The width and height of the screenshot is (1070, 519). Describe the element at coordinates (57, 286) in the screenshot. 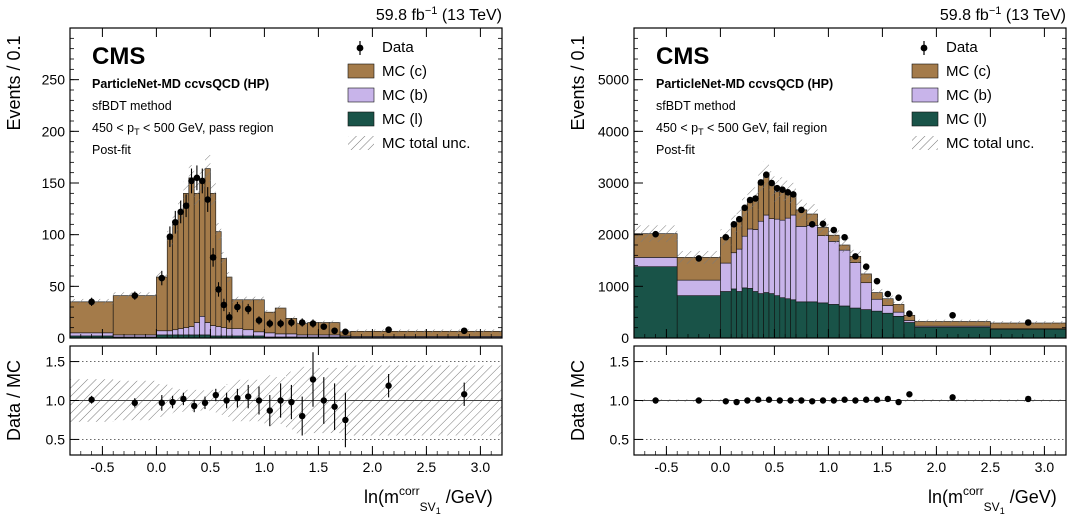

I see `panel1-ytick-label-1: 50` at that location.